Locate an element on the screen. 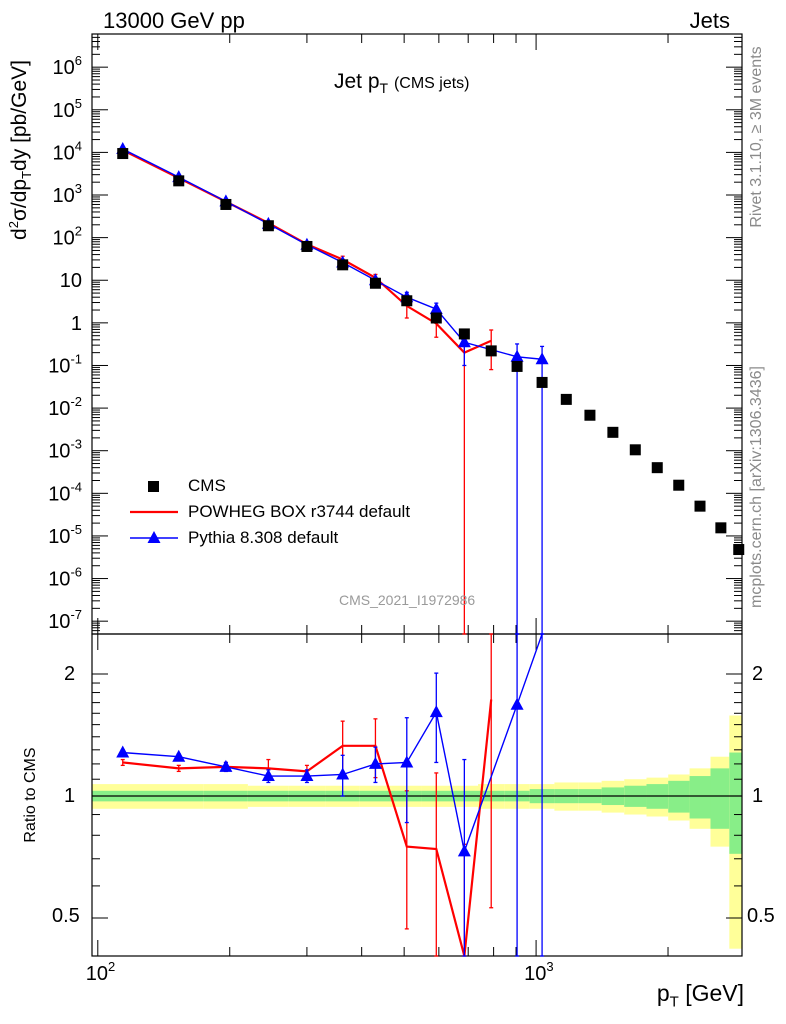 This screenshot has height=1024, width=786. y-tick-exponent: 3 is located at coordinates (78, 188).